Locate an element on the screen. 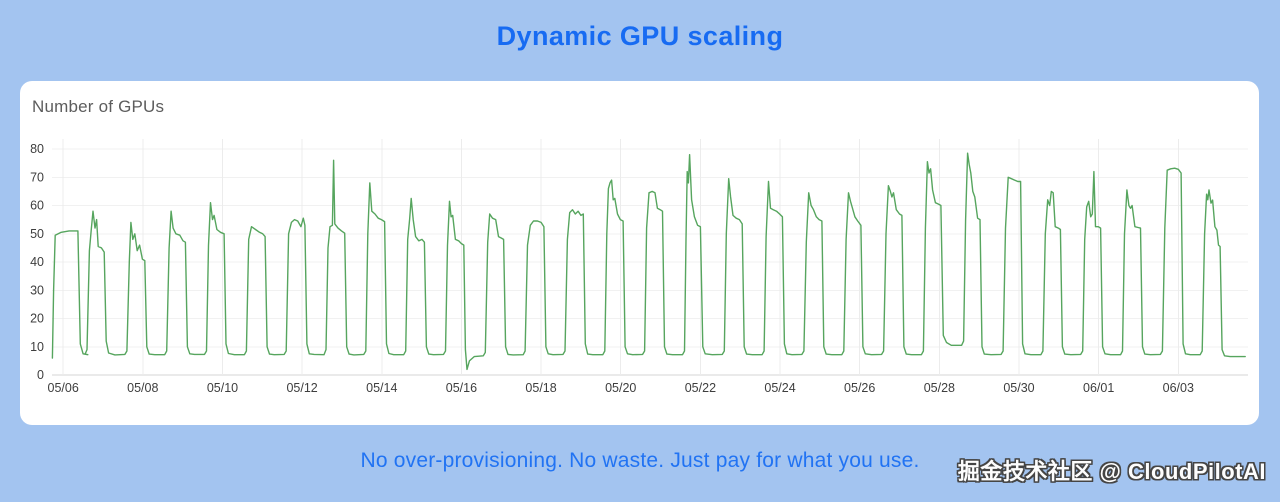 This screenshot has width=1280, height=502. x-tick-label: 05/06 is located at coordinates (63, 388).